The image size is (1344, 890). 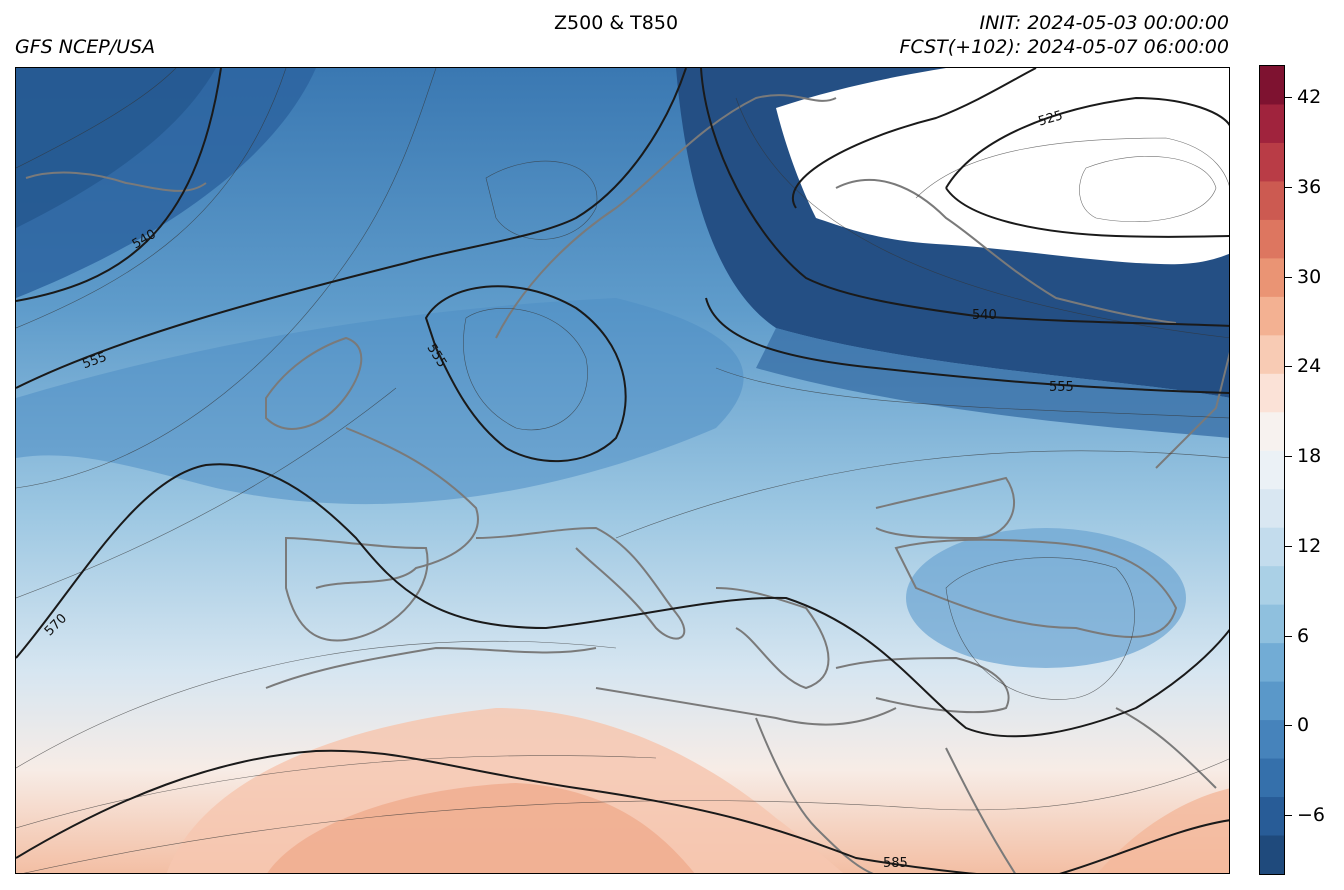 What do you see at coordinates (992, 383) in the screenshot?
I see `cold-region-northeast-edge` at bounding box center [992, 383].